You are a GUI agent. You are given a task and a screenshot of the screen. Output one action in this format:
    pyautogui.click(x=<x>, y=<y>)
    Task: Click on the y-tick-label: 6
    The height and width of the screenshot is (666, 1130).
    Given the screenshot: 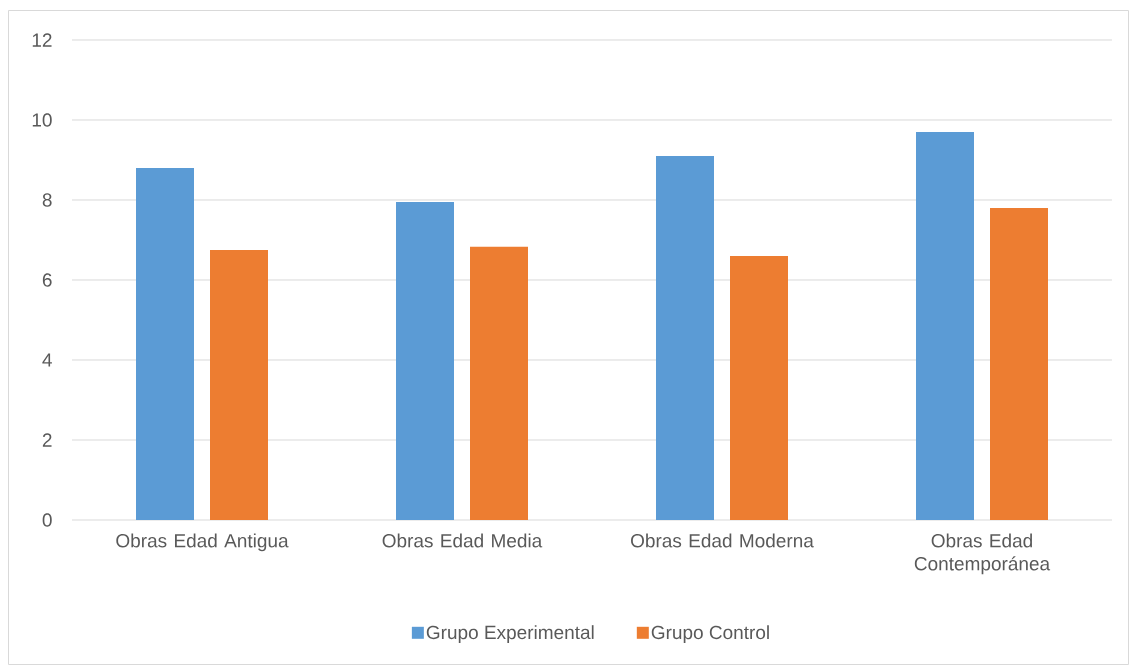 What is the action you would take?
    pyautogui.click(x=47, y=280)
    